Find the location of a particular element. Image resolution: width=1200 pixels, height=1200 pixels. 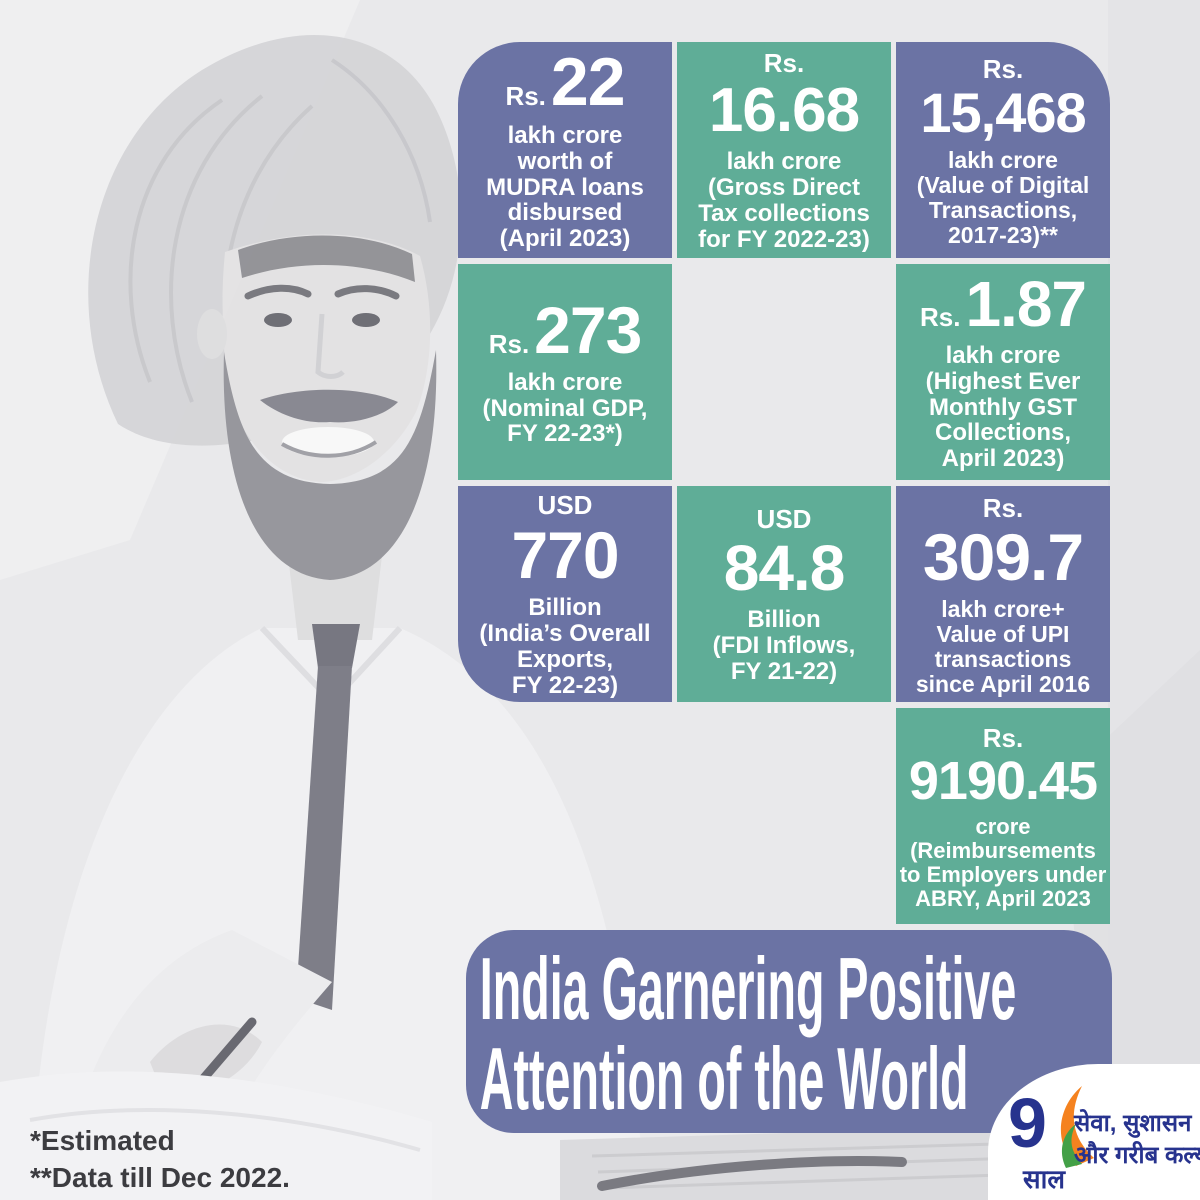

logo-number-9: 9 is located at coordinates (1027, 1123).